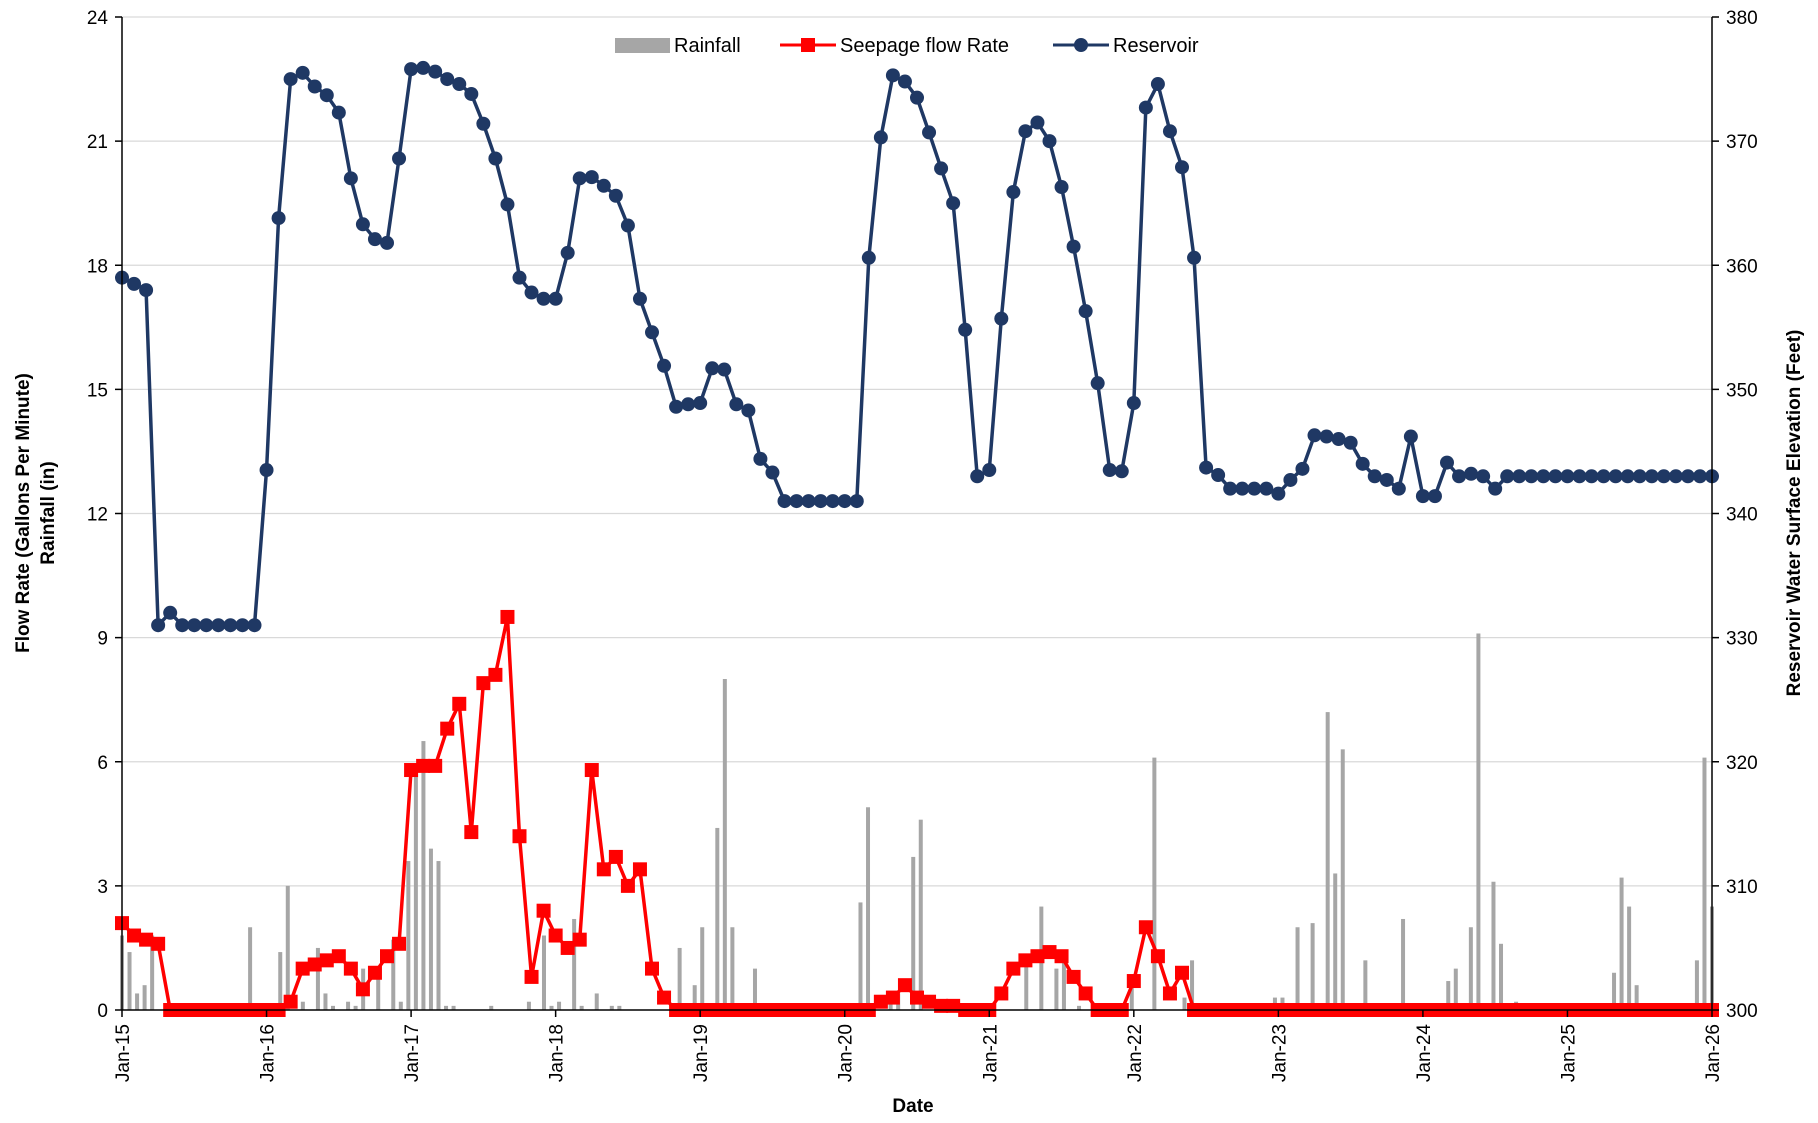 The height and width of the screenshot is (1123, 1818). Describe the element at coordinates (1568, 1053) in the screenshot. I see `x-tick-label: Jan-25` at that location.